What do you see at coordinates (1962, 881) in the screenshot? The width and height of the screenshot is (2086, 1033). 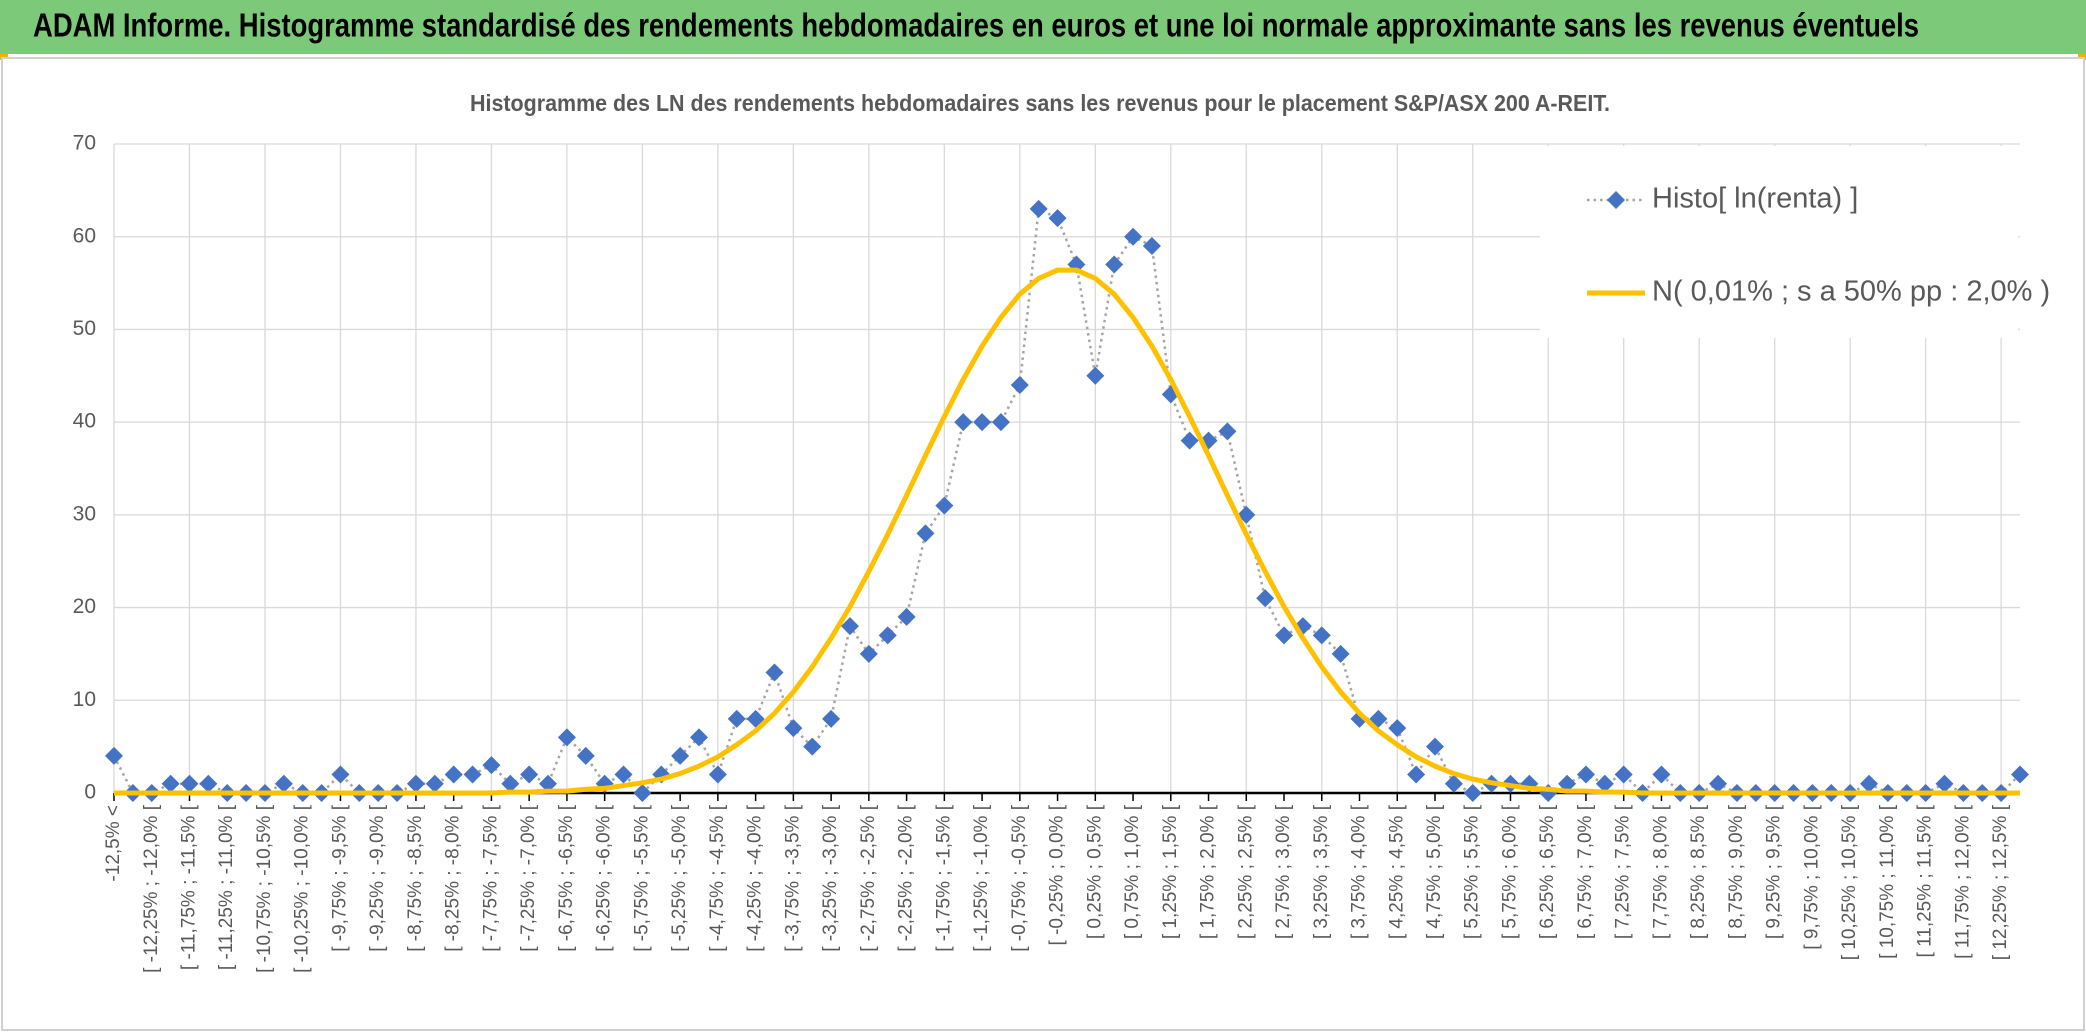 I see `x-tick-label: [ 11,75% ; 12,0% [` at bounding box center [1962, 881].